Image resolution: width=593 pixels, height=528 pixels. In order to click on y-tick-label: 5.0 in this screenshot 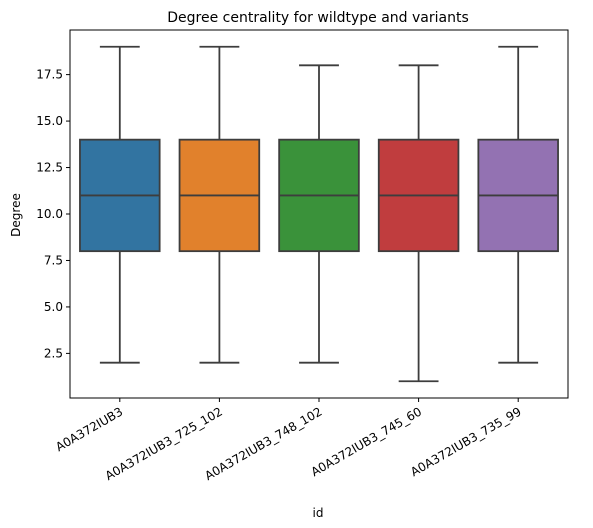, I will do `click(53, 307)`.